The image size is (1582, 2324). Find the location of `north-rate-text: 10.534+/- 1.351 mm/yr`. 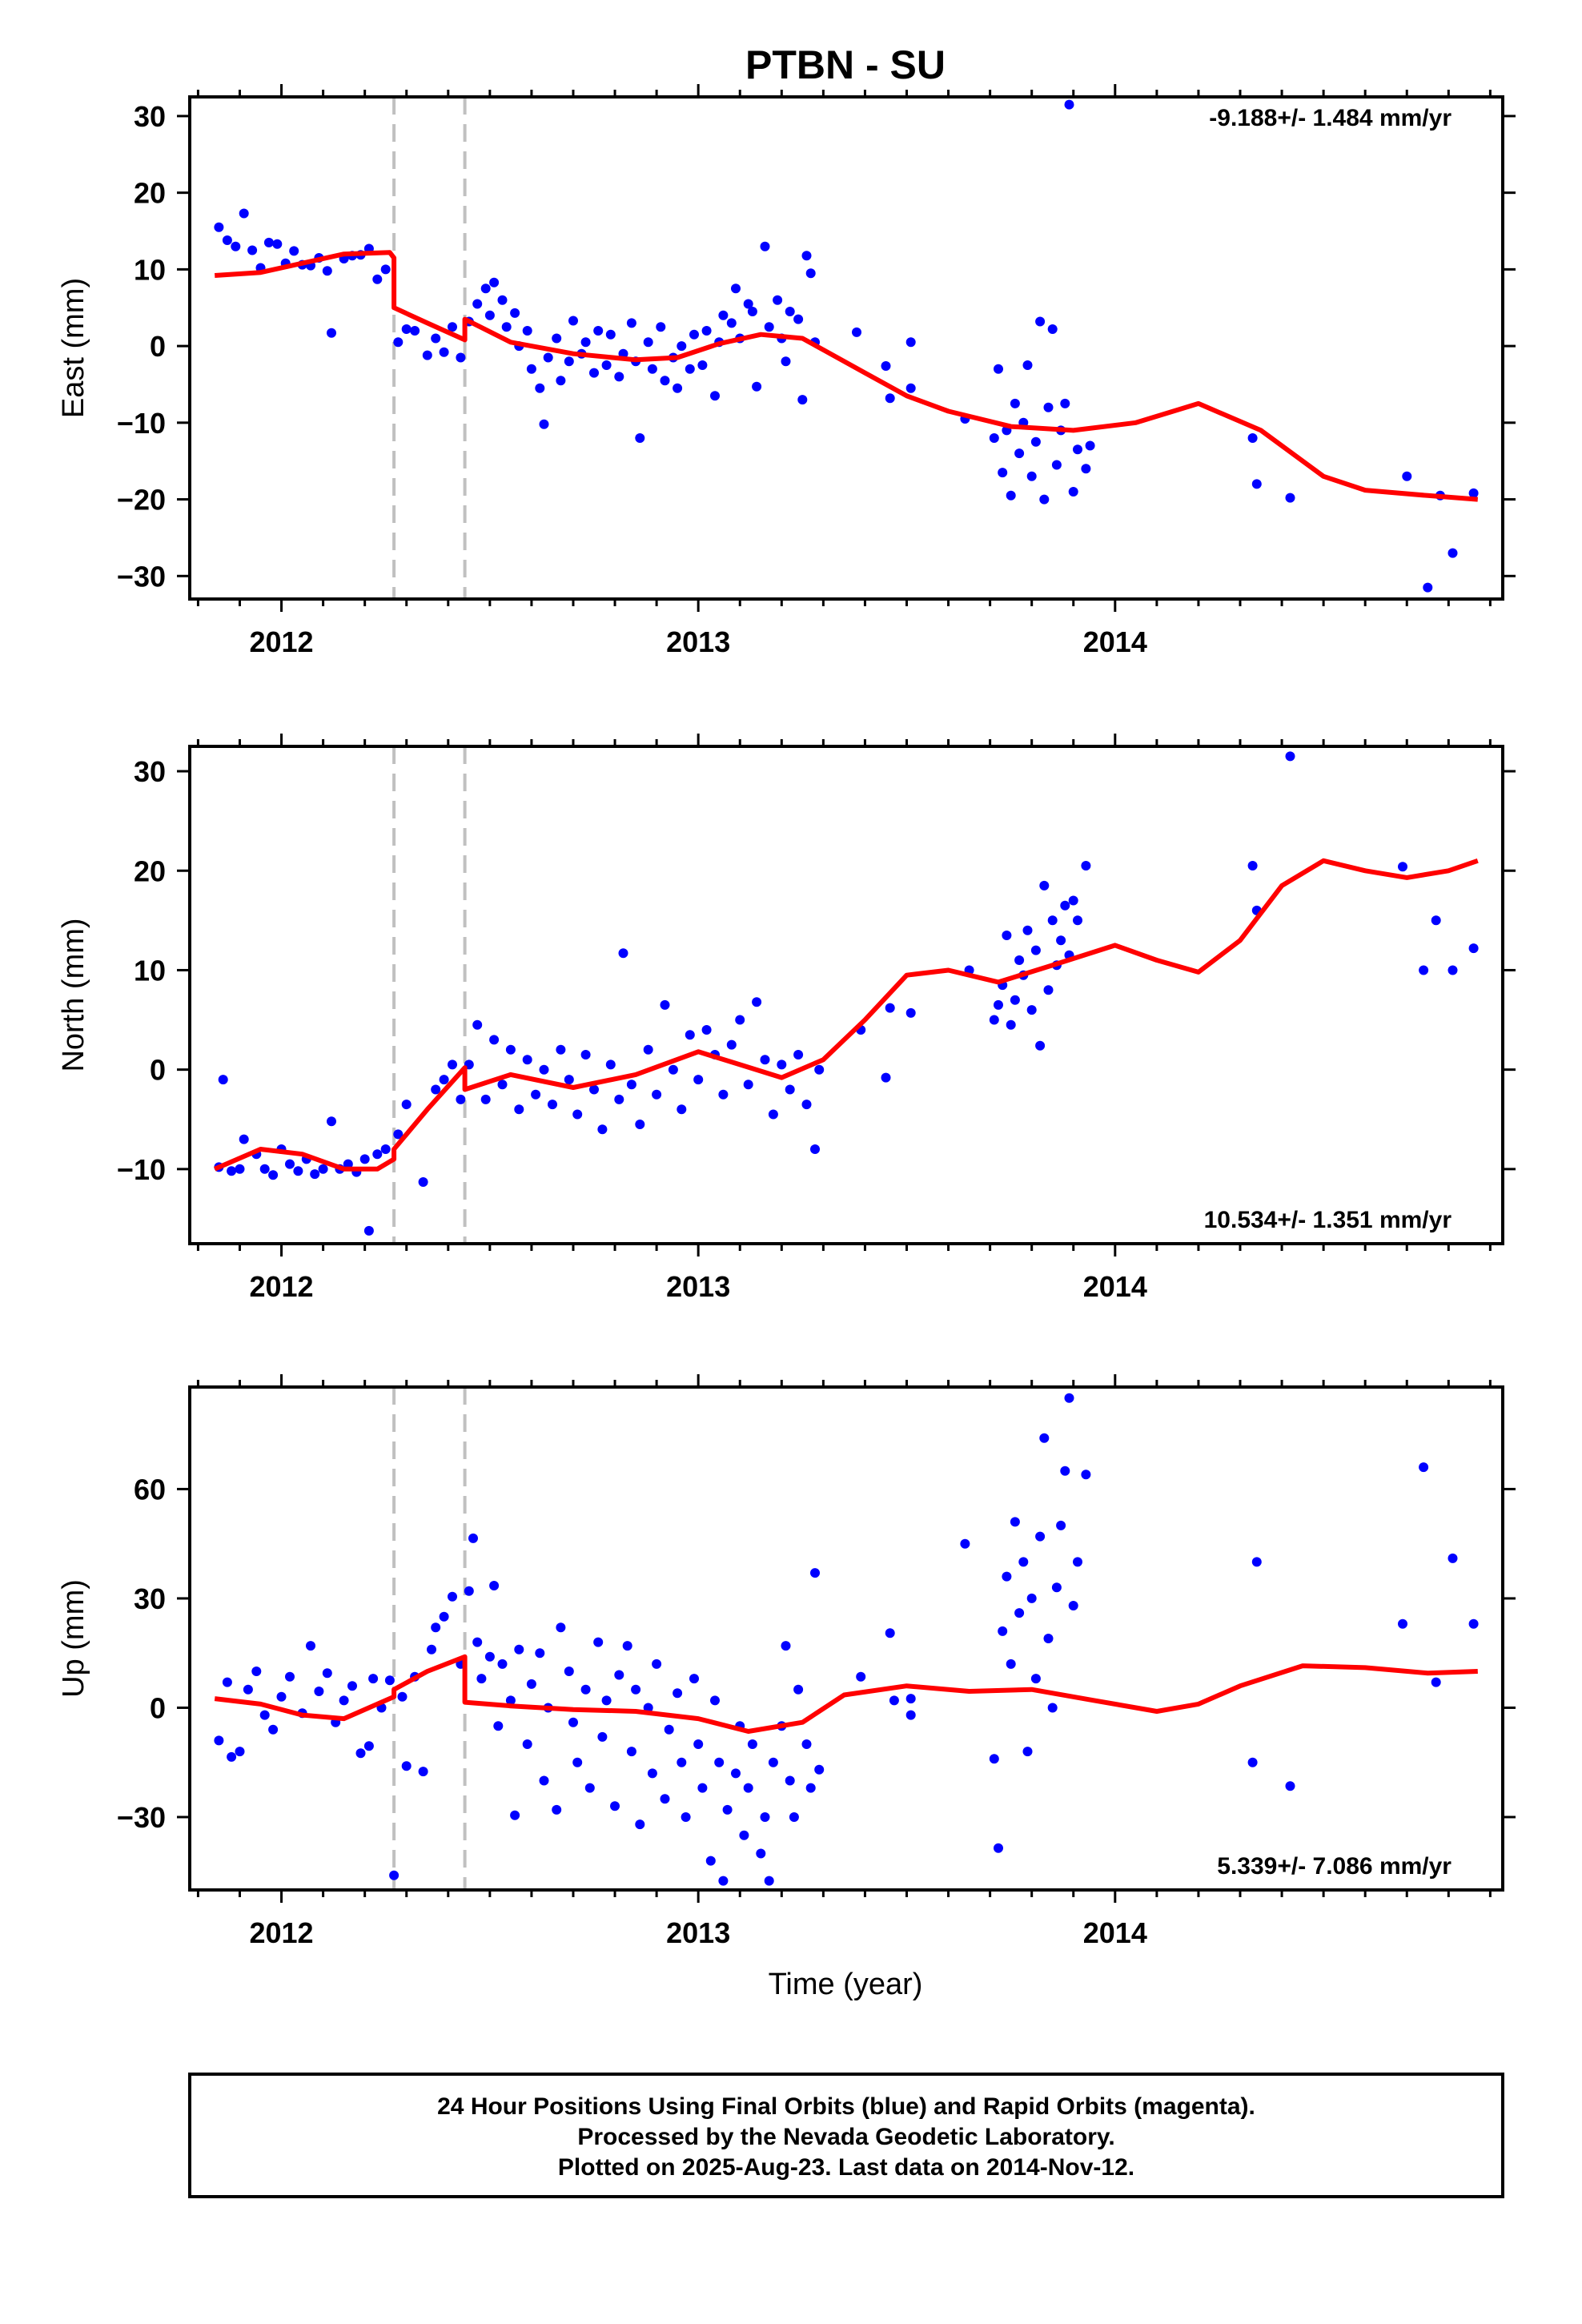

north-rate-text: 10.534+/- 1.351 mm/yr is located at coordinates (1328, 1220).